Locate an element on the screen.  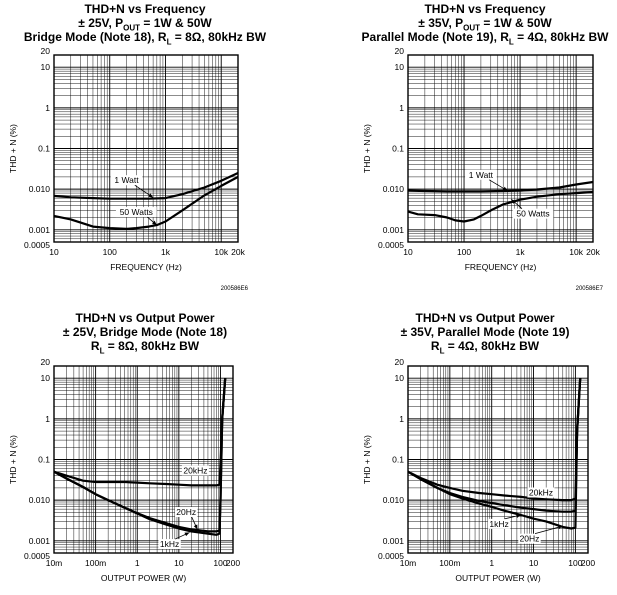
chart-3-title-line-3: RL = 8Ω, 80kHz BW is located at coordinates (145, 347).